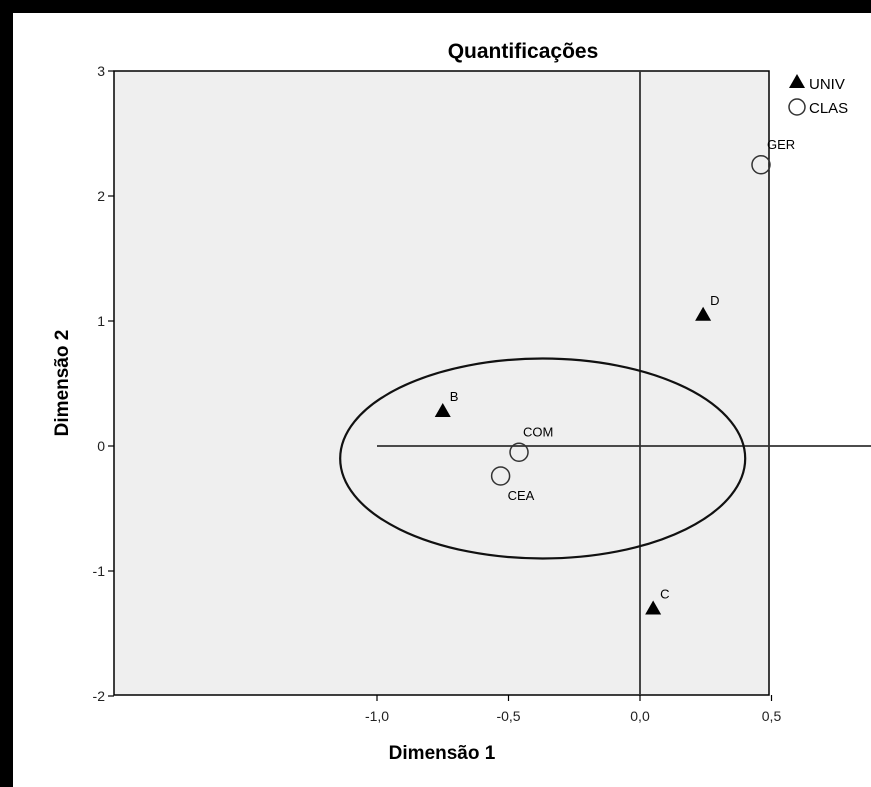  Describe the element at coordinates (521, 495) in the screenshot. I see `point-label: CEA` at that location.